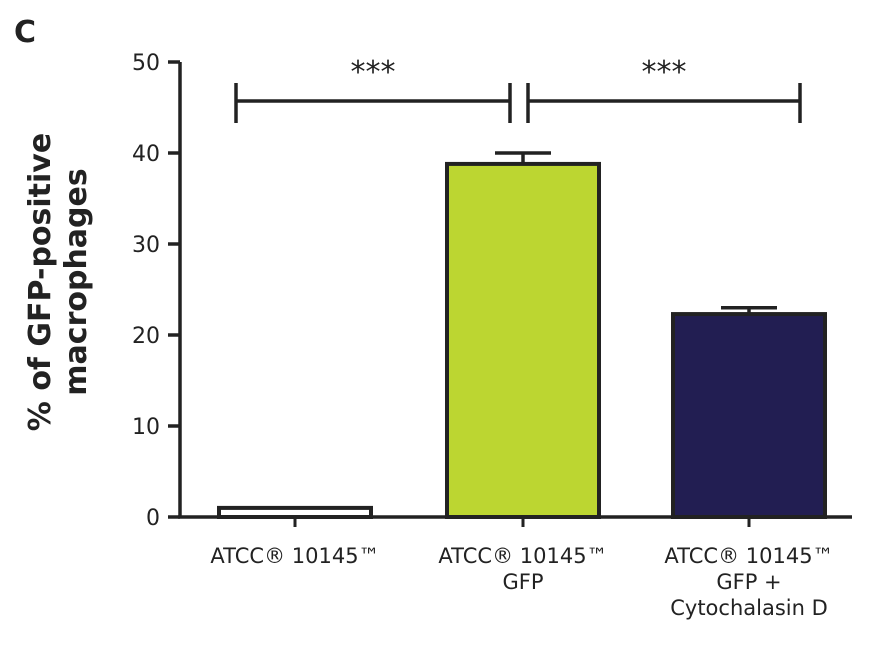 The width and height of the screenshot is (875, 668). Describe the element at coordinates (25, 32) in the screenshot. I see `panel-label: C` at that location.